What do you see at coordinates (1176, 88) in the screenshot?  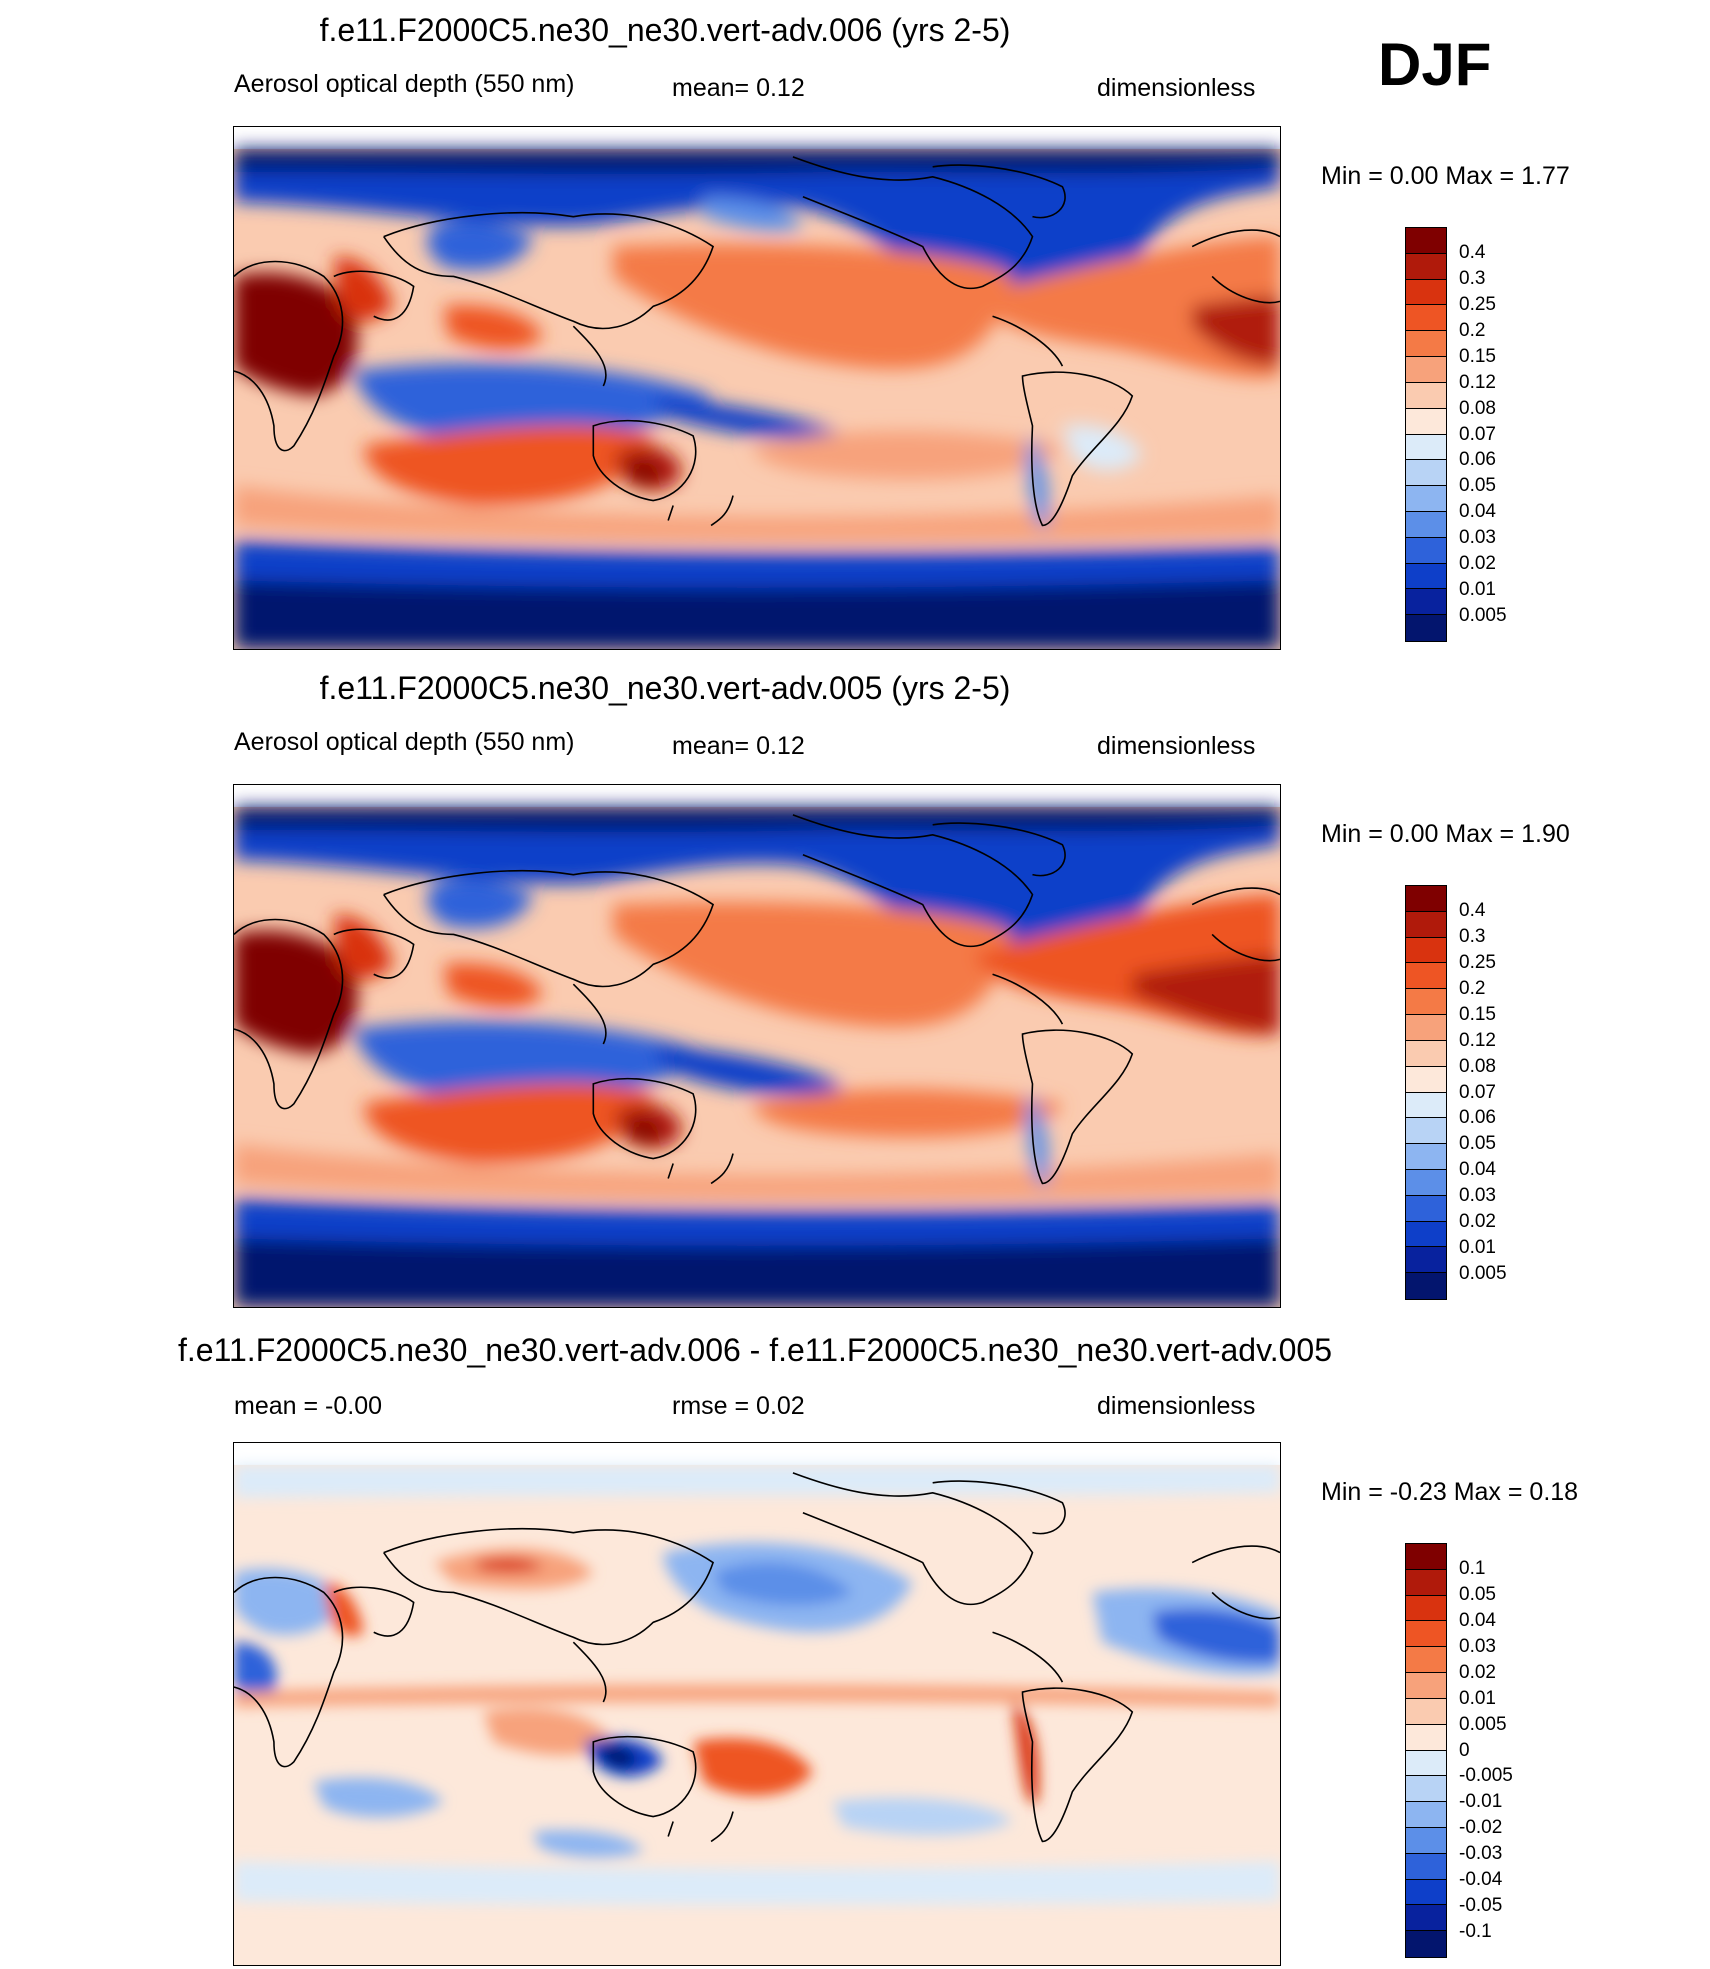 I see `panel-1-units-label: dimensionless` at bounding box center [1176, 88].